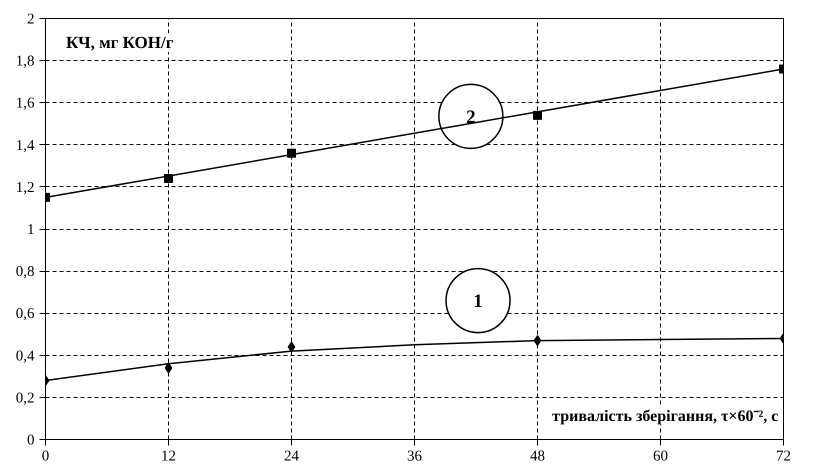 This screenshot has width=823, height=469. Describe the element at coordinates (471, 117) in the screenshot. I see `text: 2` at that location.